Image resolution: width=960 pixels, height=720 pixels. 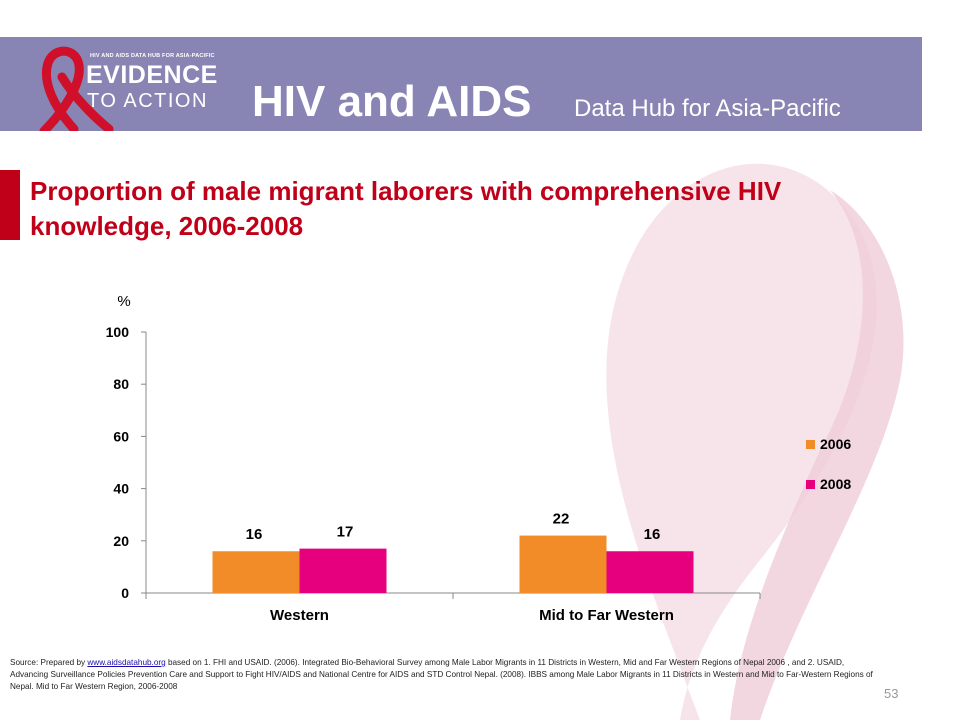 I want to click on y-tick-label: 60, so click(x=121, y=436).